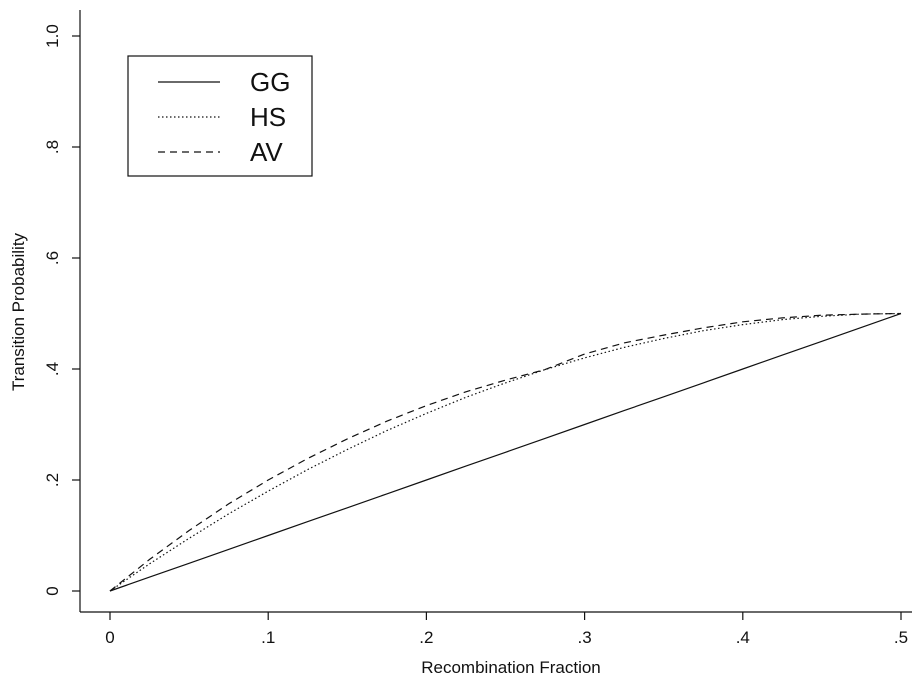 Image resolution: width=921 pixels, height=681 pixels. I want to click on y-tick-label: 0, so click(52, 590).